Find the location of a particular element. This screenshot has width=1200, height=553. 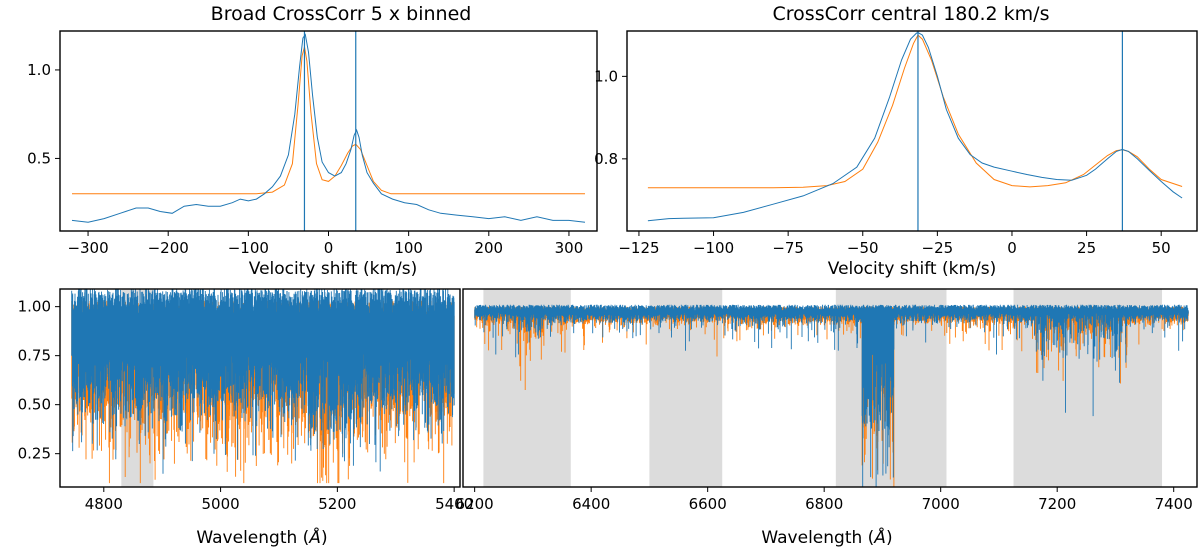

x-tick-label: 300 is located at coordinates (569, 248).